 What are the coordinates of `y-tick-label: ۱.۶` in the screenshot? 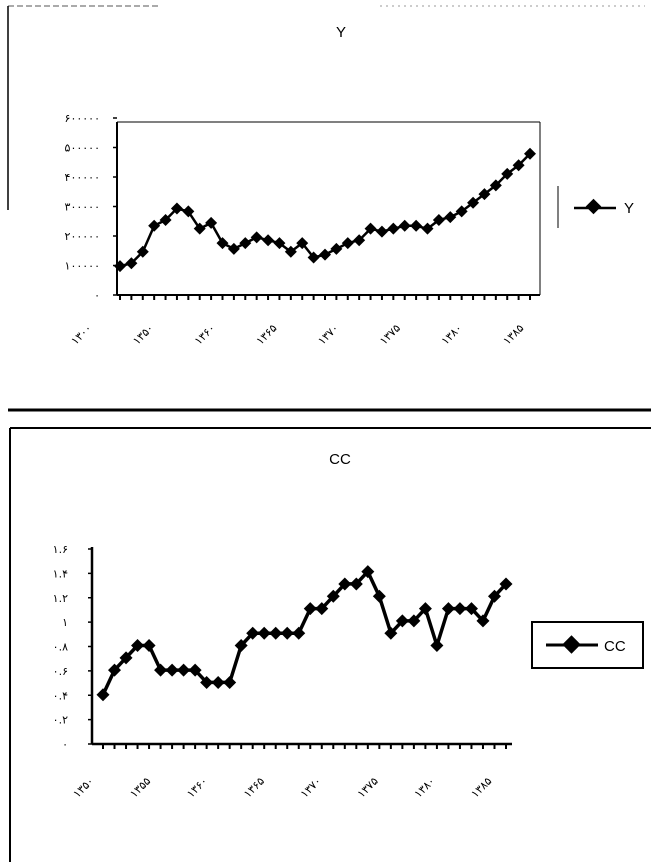 It's located at (60, 549).